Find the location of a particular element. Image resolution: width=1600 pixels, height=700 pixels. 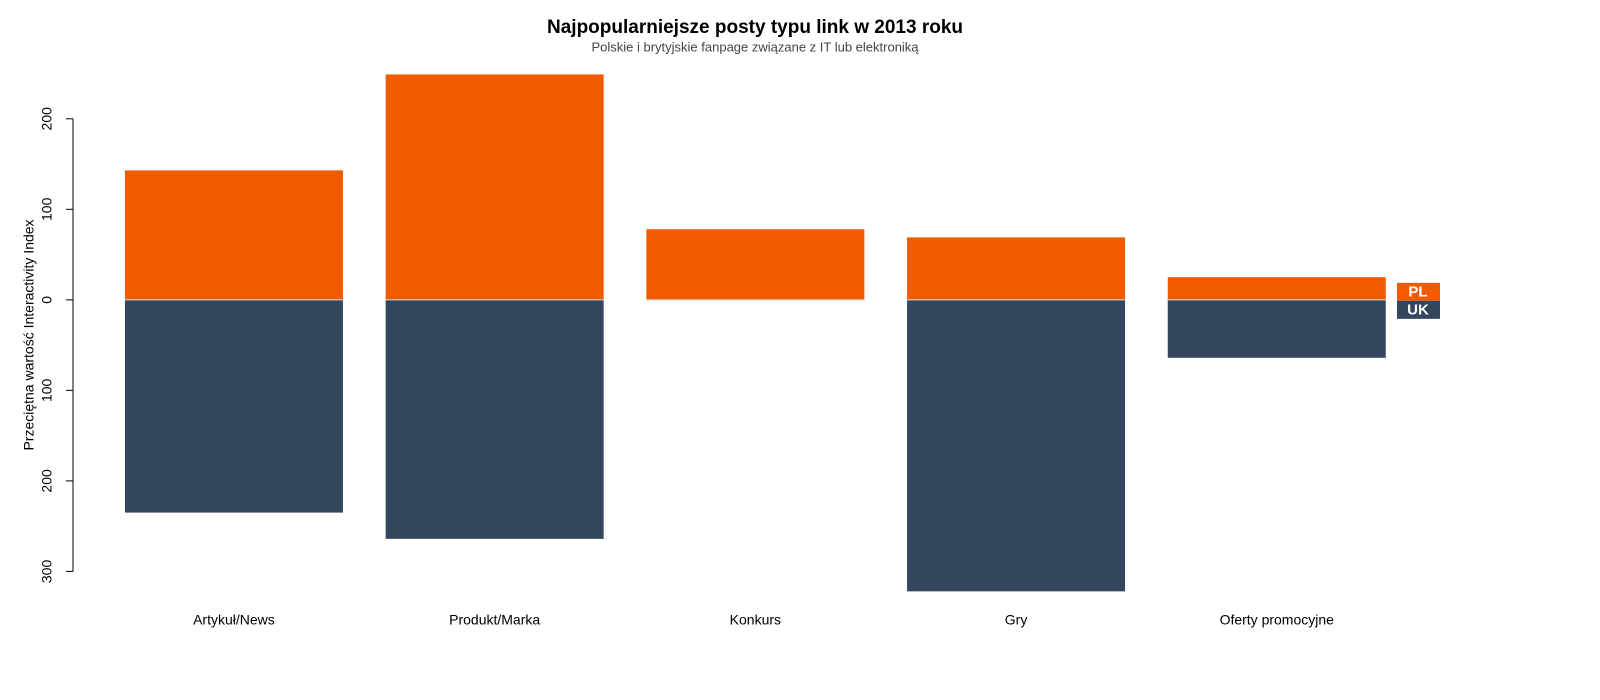

x-tick-label: Gry is located at coordinates (1016, 620).